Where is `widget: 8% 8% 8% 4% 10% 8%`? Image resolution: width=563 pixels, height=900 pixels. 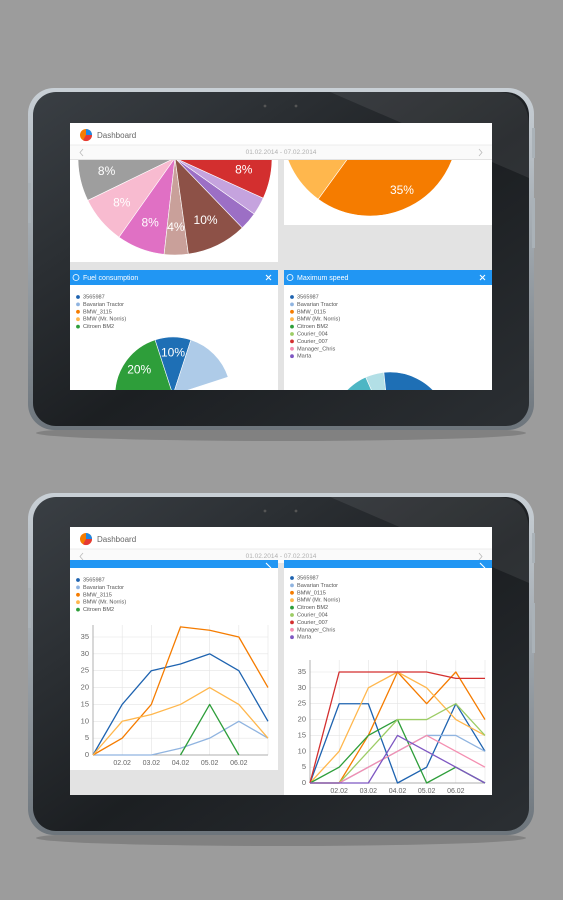 widget: 8% 8% 8% 4% 10% 8% is located at coordinates (174, 211).